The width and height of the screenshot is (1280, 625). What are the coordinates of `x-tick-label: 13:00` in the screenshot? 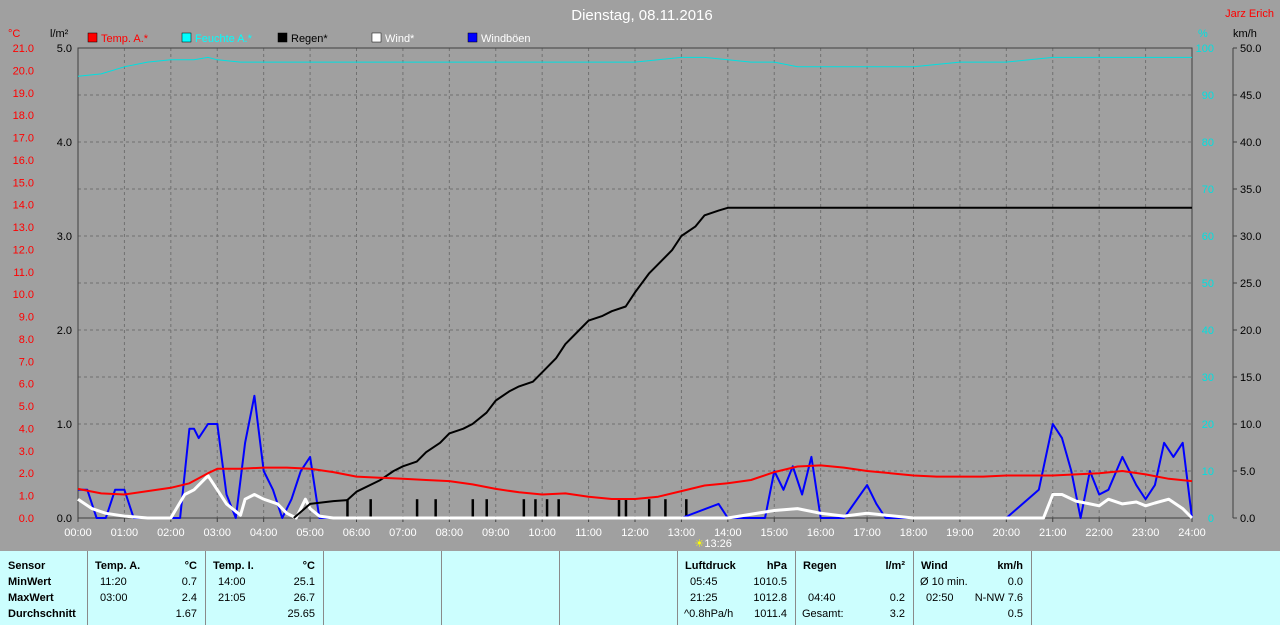 It's located at (682, 533).